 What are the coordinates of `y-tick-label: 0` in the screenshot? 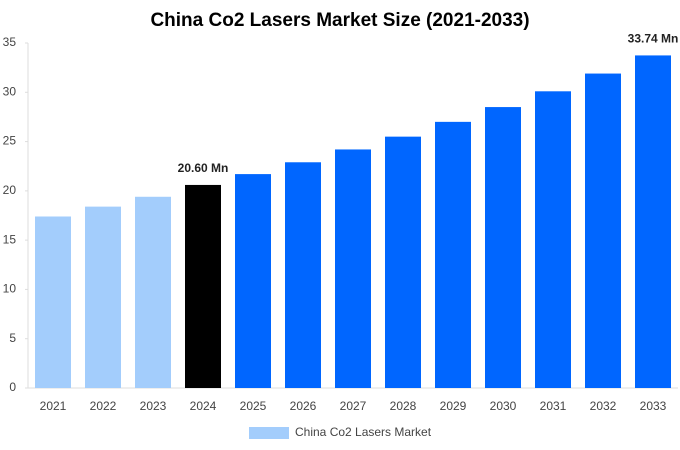 It's located at (12, 387).